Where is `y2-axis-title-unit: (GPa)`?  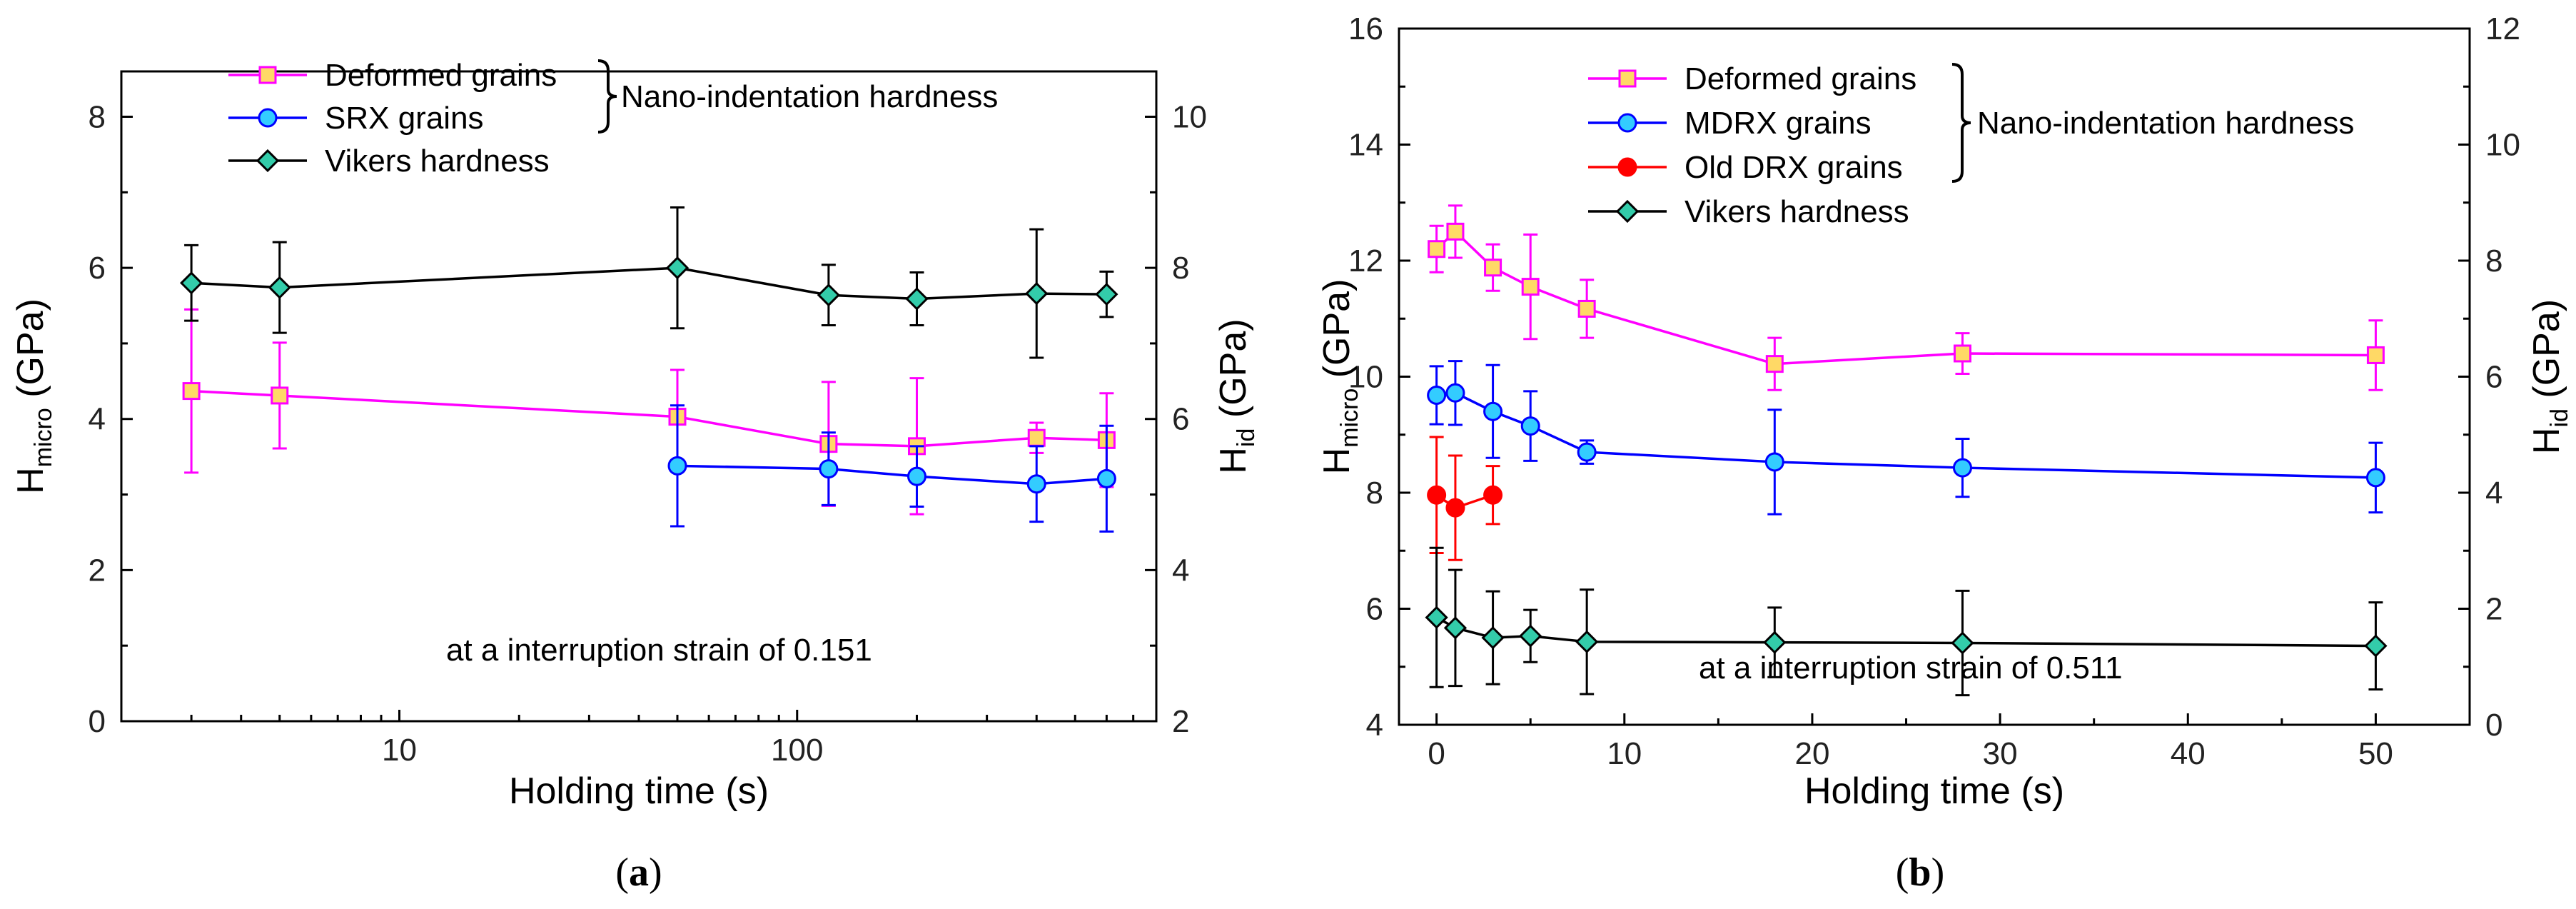
y2-axis-title-unit: (GPa) is located at coordinates (1233, 373).